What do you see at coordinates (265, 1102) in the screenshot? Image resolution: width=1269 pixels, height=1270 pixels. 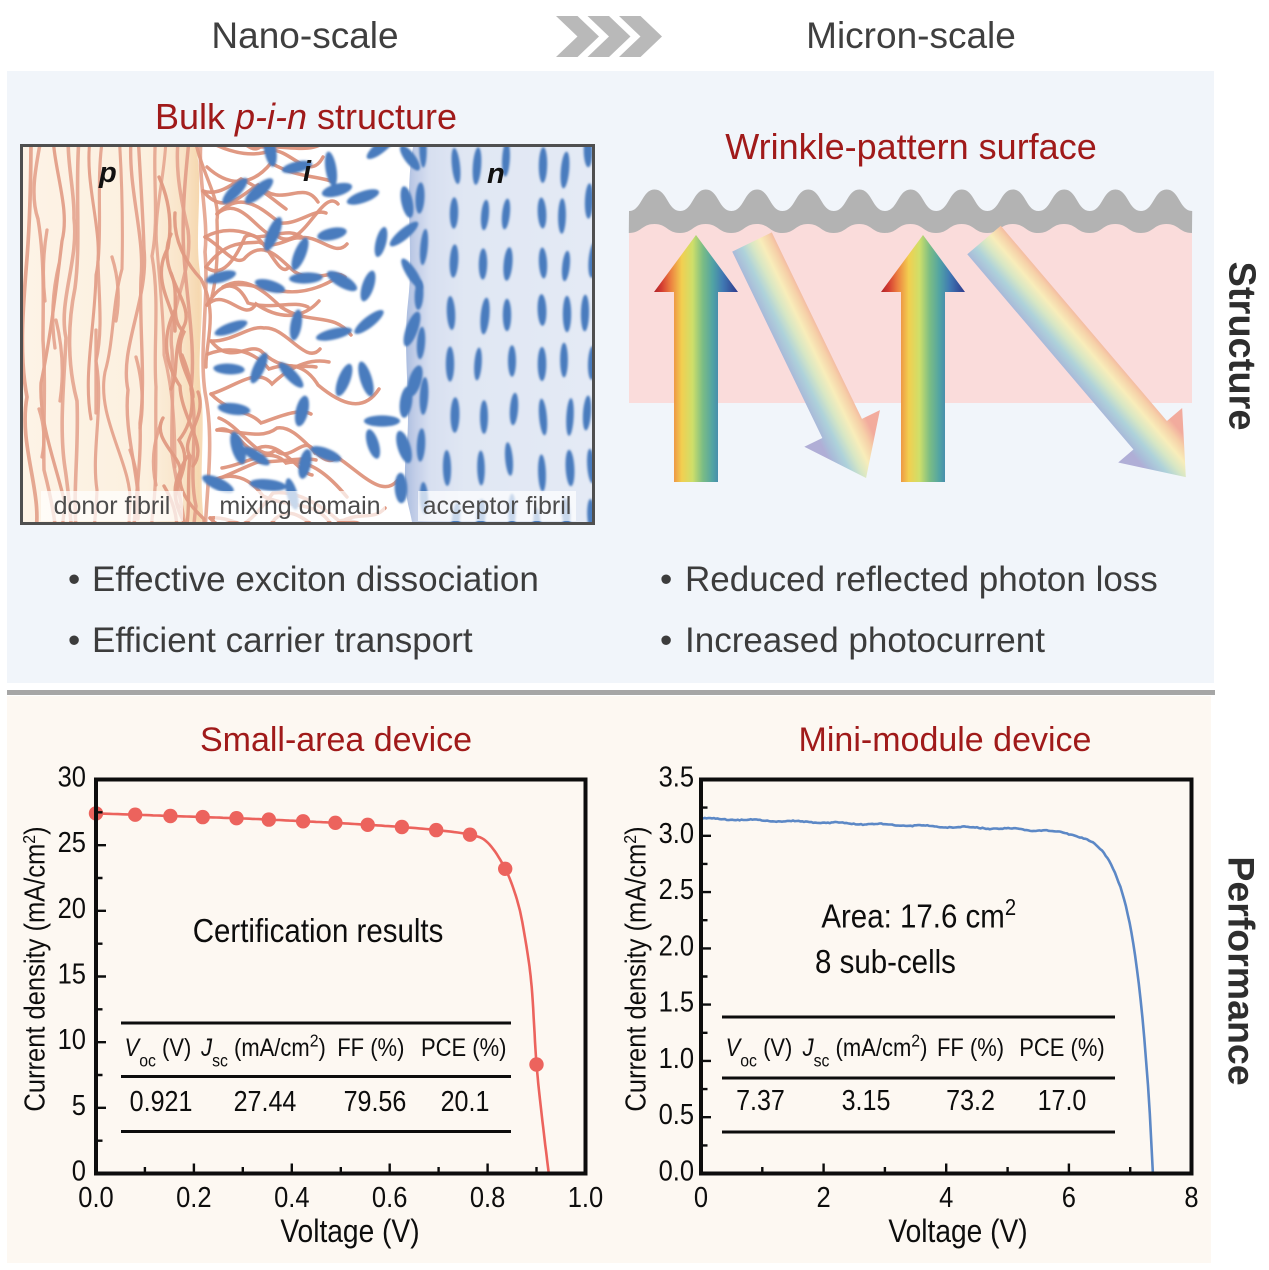 I see `svg-text: 27.44` at bounding box center [265, 1102].